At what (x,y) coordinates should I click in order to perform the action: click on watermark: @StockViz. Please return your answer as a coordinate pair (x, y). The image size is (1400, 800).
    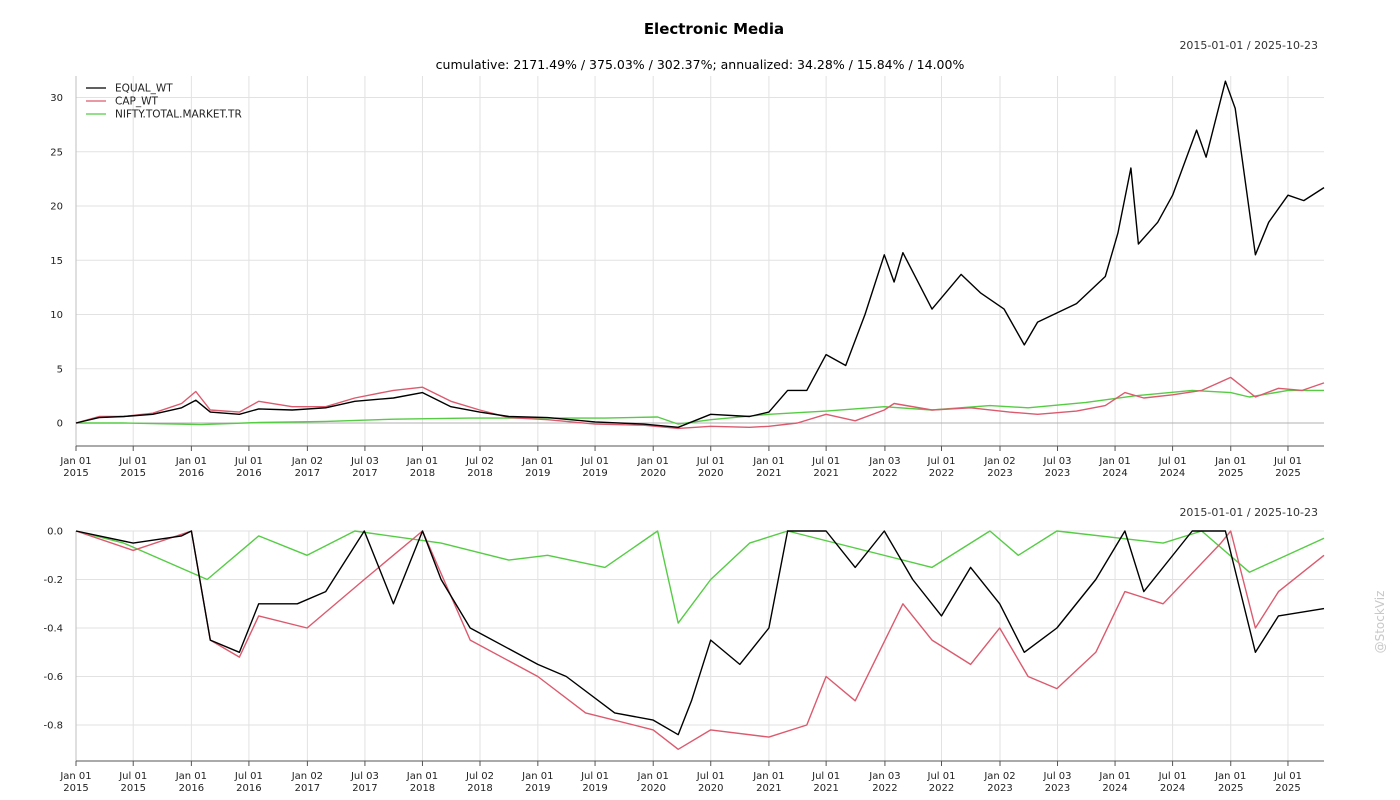
    Looking at the image, I should click on (1380, 622).